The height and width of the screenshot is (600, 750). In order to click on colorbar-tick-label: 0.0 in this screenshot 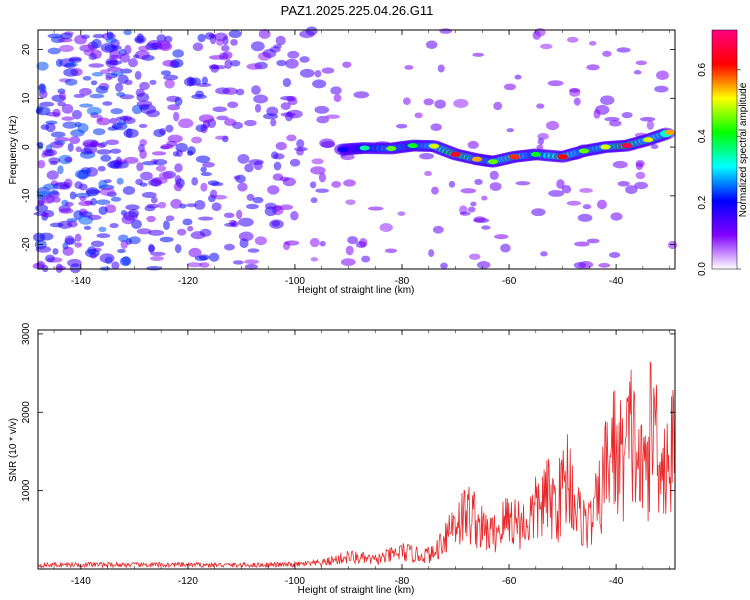, I will do `click(702, 269)`.